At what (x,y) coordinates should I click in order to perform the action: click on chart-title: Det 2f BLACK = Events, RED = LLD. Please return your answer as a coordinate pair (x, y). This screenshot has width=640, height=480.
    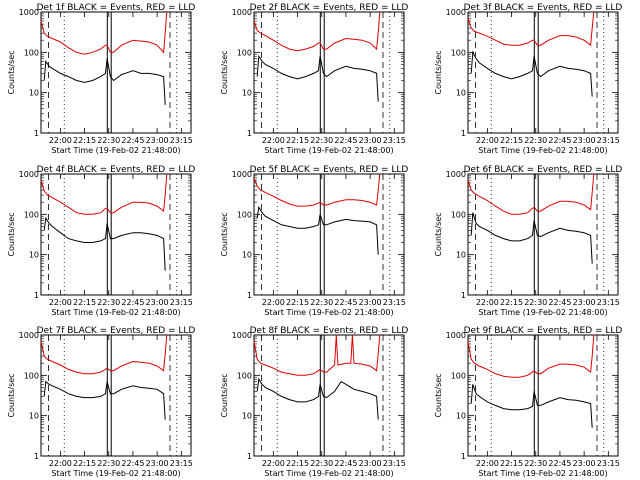
    Looking at the image, I should click on (329, 8).